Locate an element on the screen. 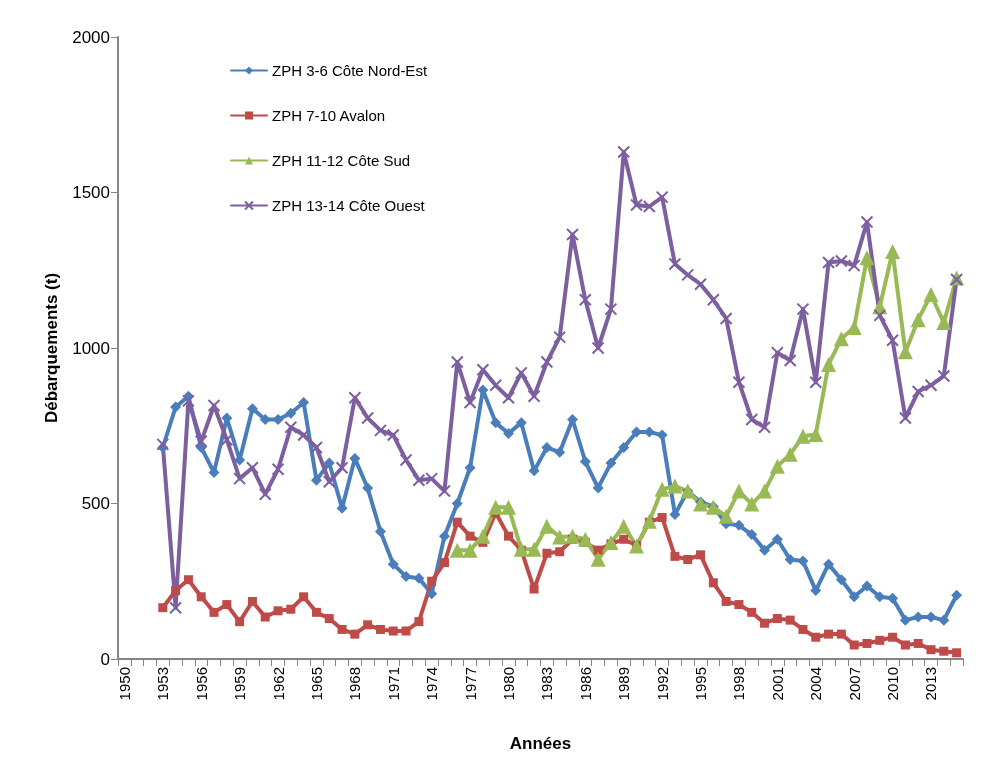 The width and height of the screenshot is (1008, 757). x-axis-title: Années is located at coordinates (540, 743).